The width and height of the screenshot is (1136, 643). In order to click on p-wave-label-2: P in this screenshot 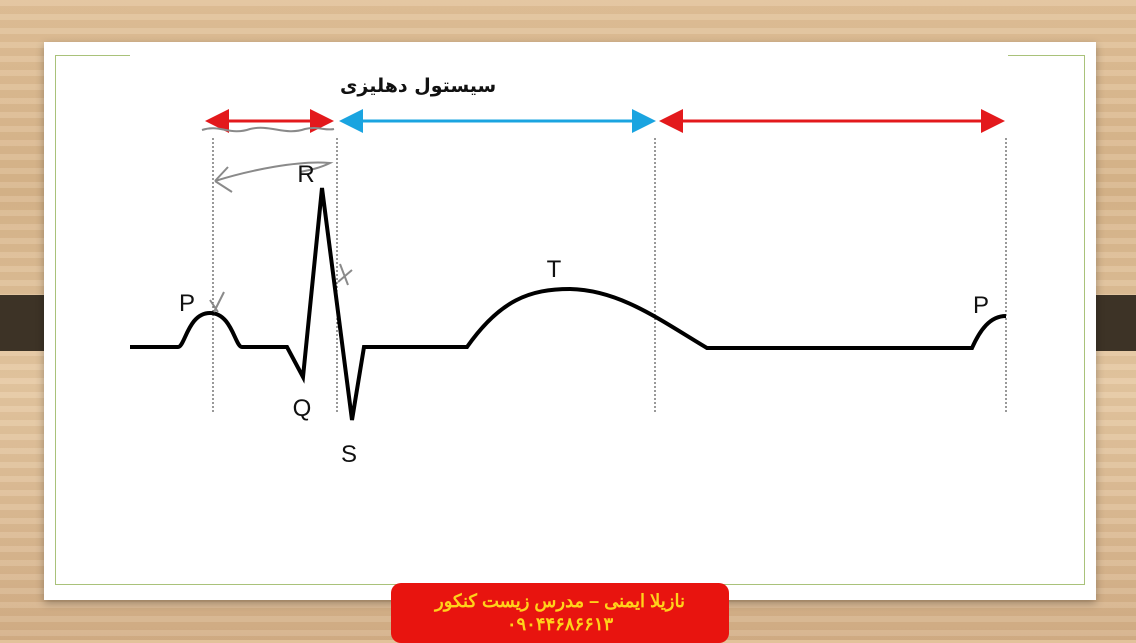, I will do `click(981, 305)`.